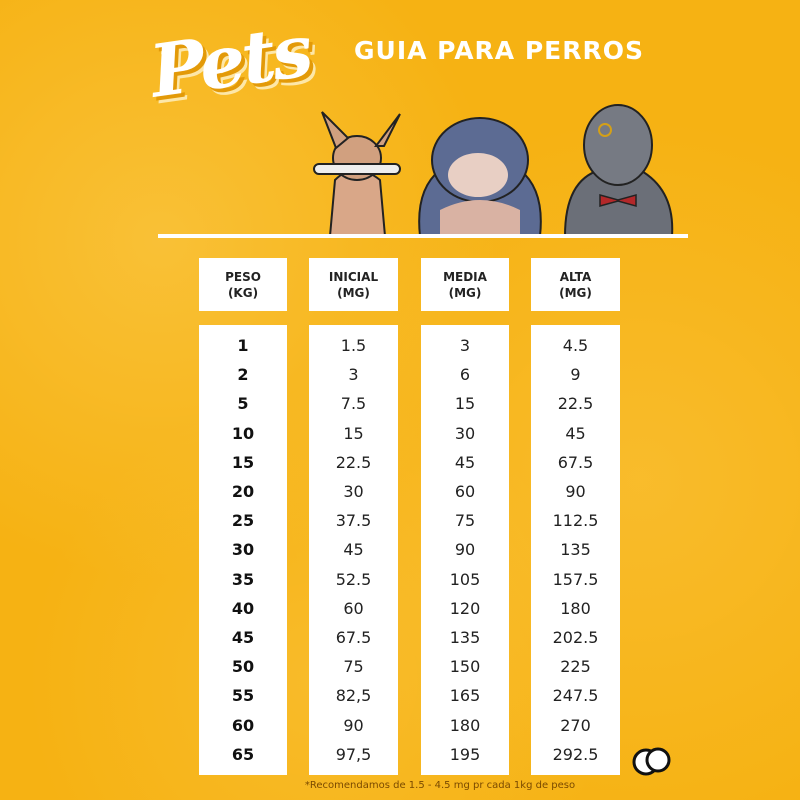  Describe the element at coordinates (357, 173) in the screenshot. I see `chihuahua-illustration` at that location.